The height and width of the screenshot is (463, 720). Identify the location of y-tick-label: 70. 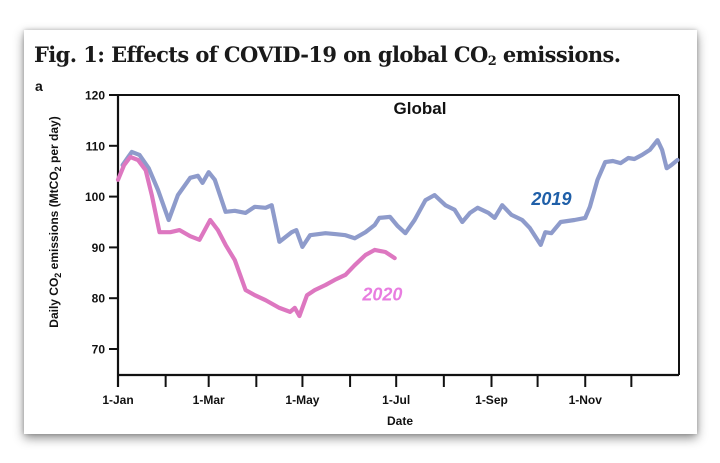
(99, 350).